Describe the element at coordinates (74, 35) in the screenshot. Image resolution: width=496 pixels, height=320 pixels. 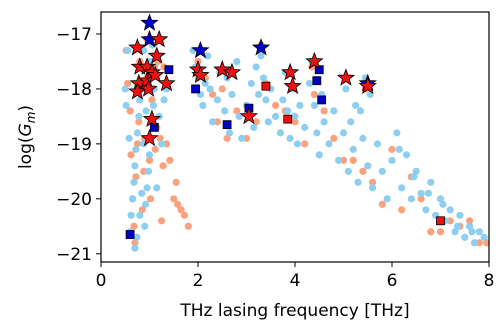
I see `y-tick-label-0: −17` at that location.